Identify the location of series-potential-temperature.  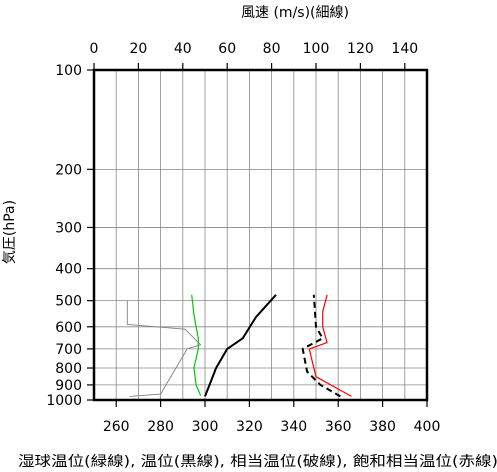
(240, 345).